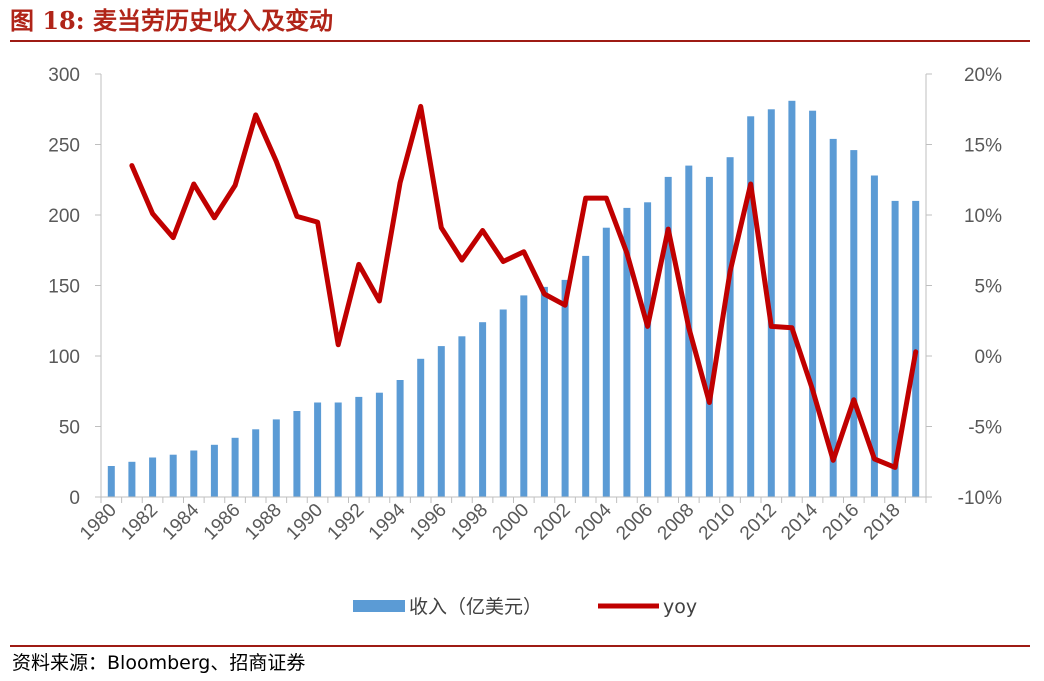 The height and width of the screenshot is (681, 1044). I want to click on bar-2015, so click(833, 317).